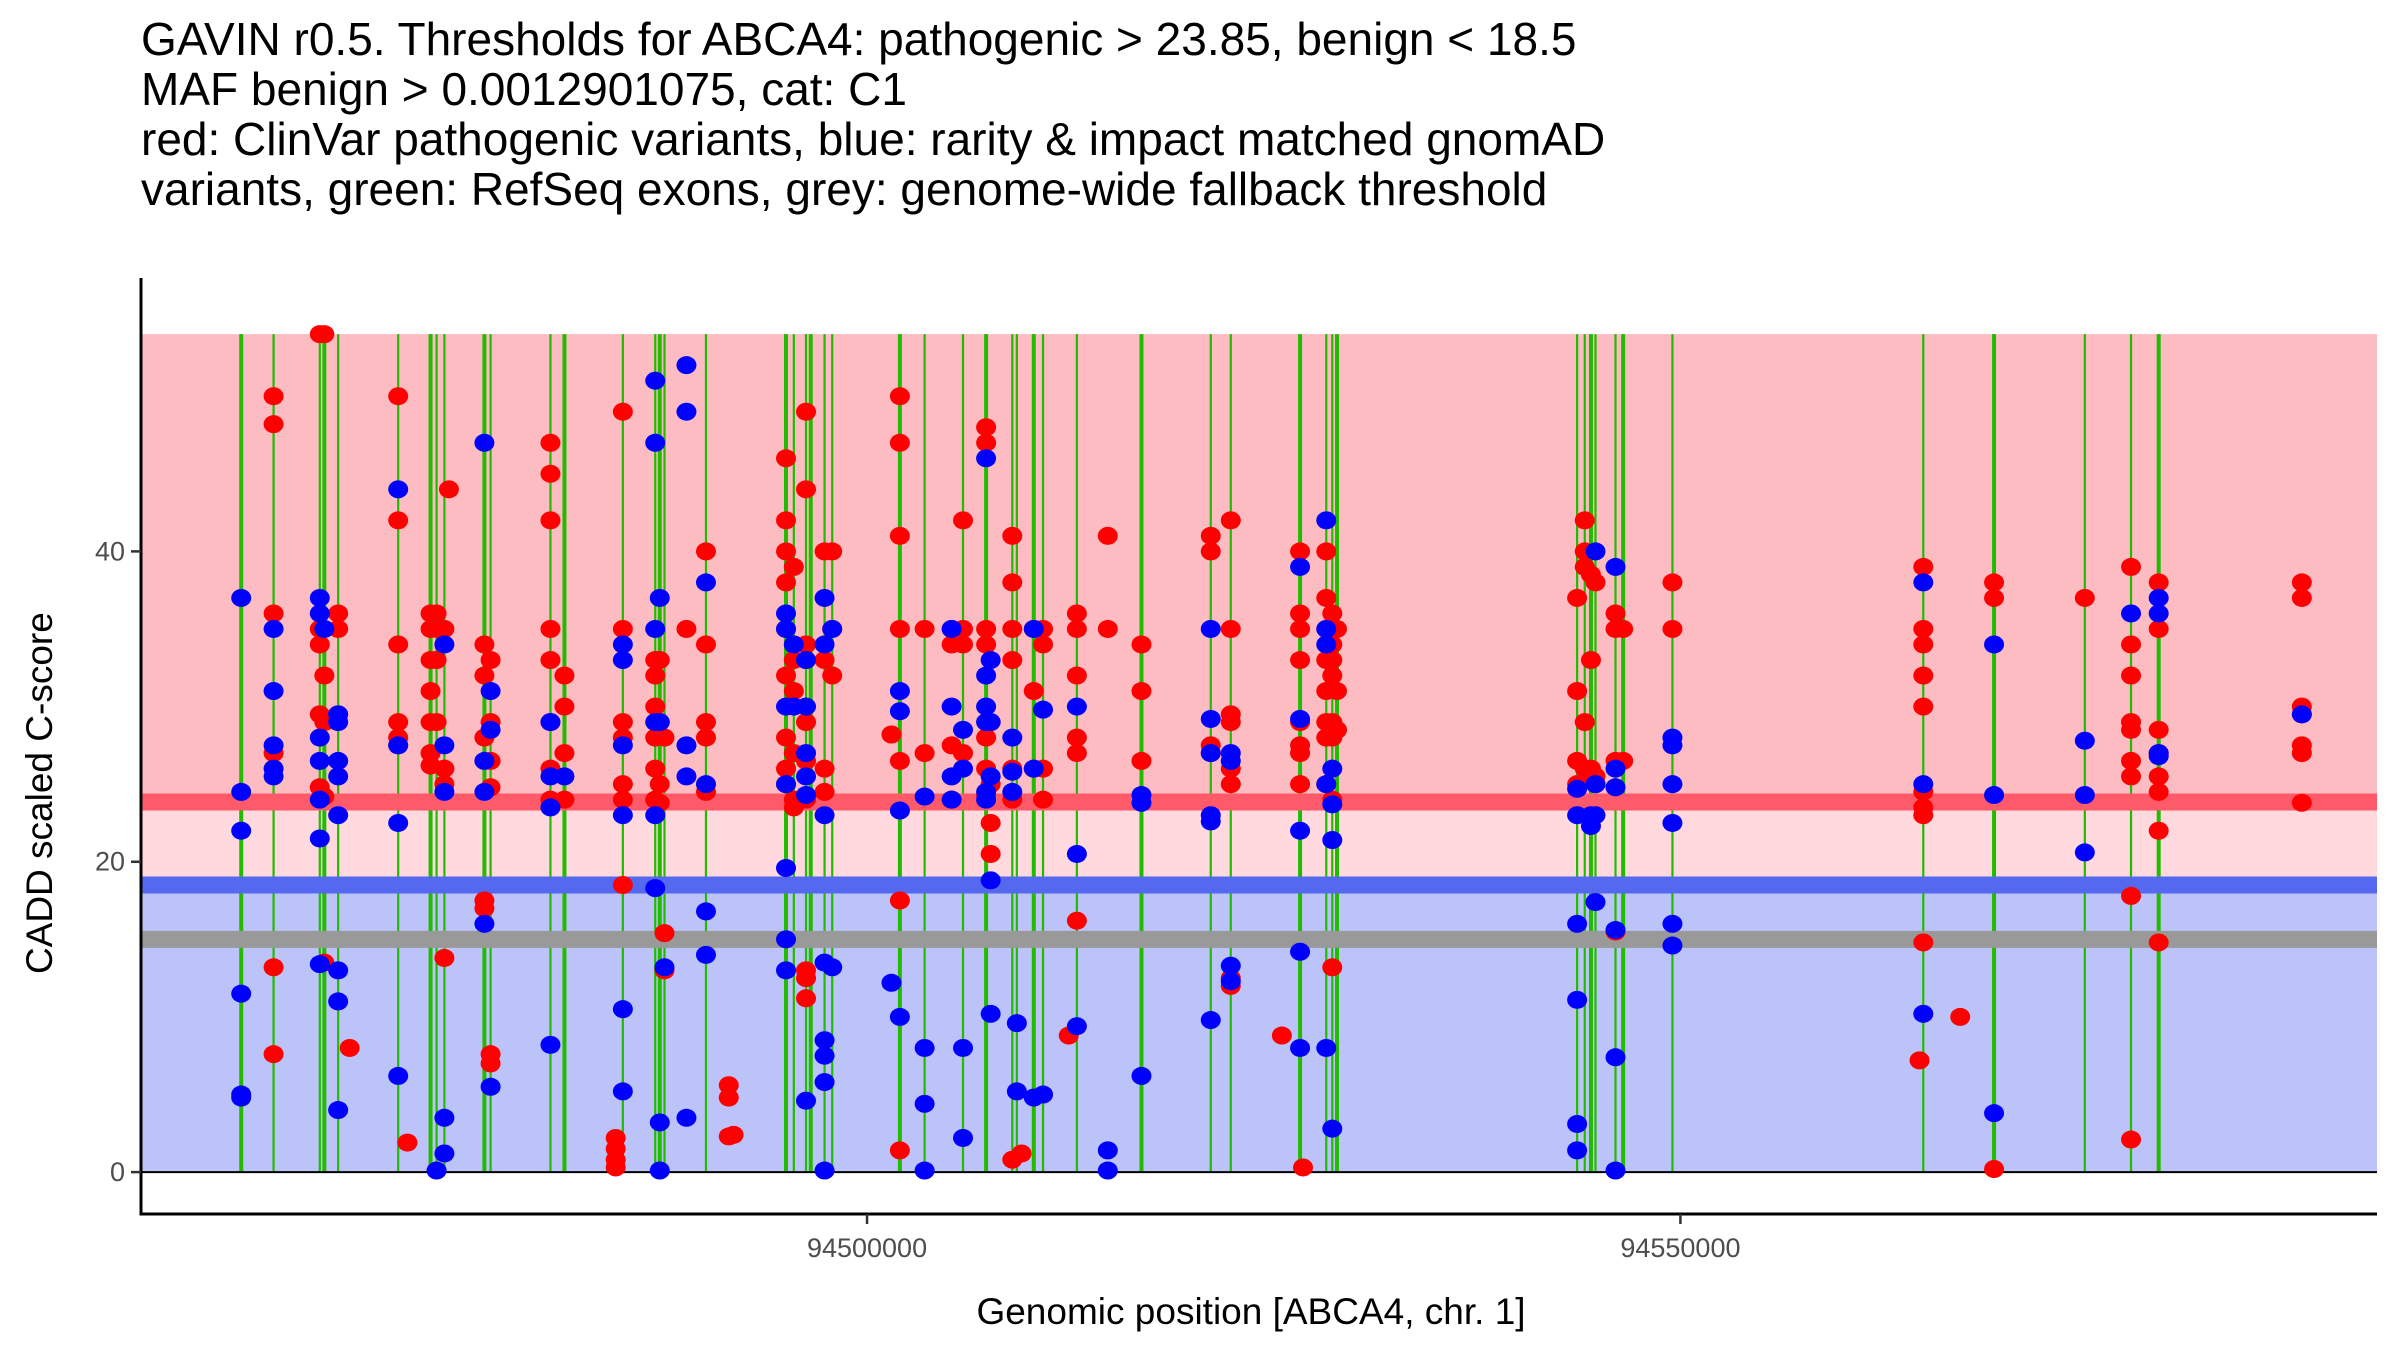  I want to click on x-axis-title: Genomic position [ABCA4, chr. 1], so click(1250, 1311).